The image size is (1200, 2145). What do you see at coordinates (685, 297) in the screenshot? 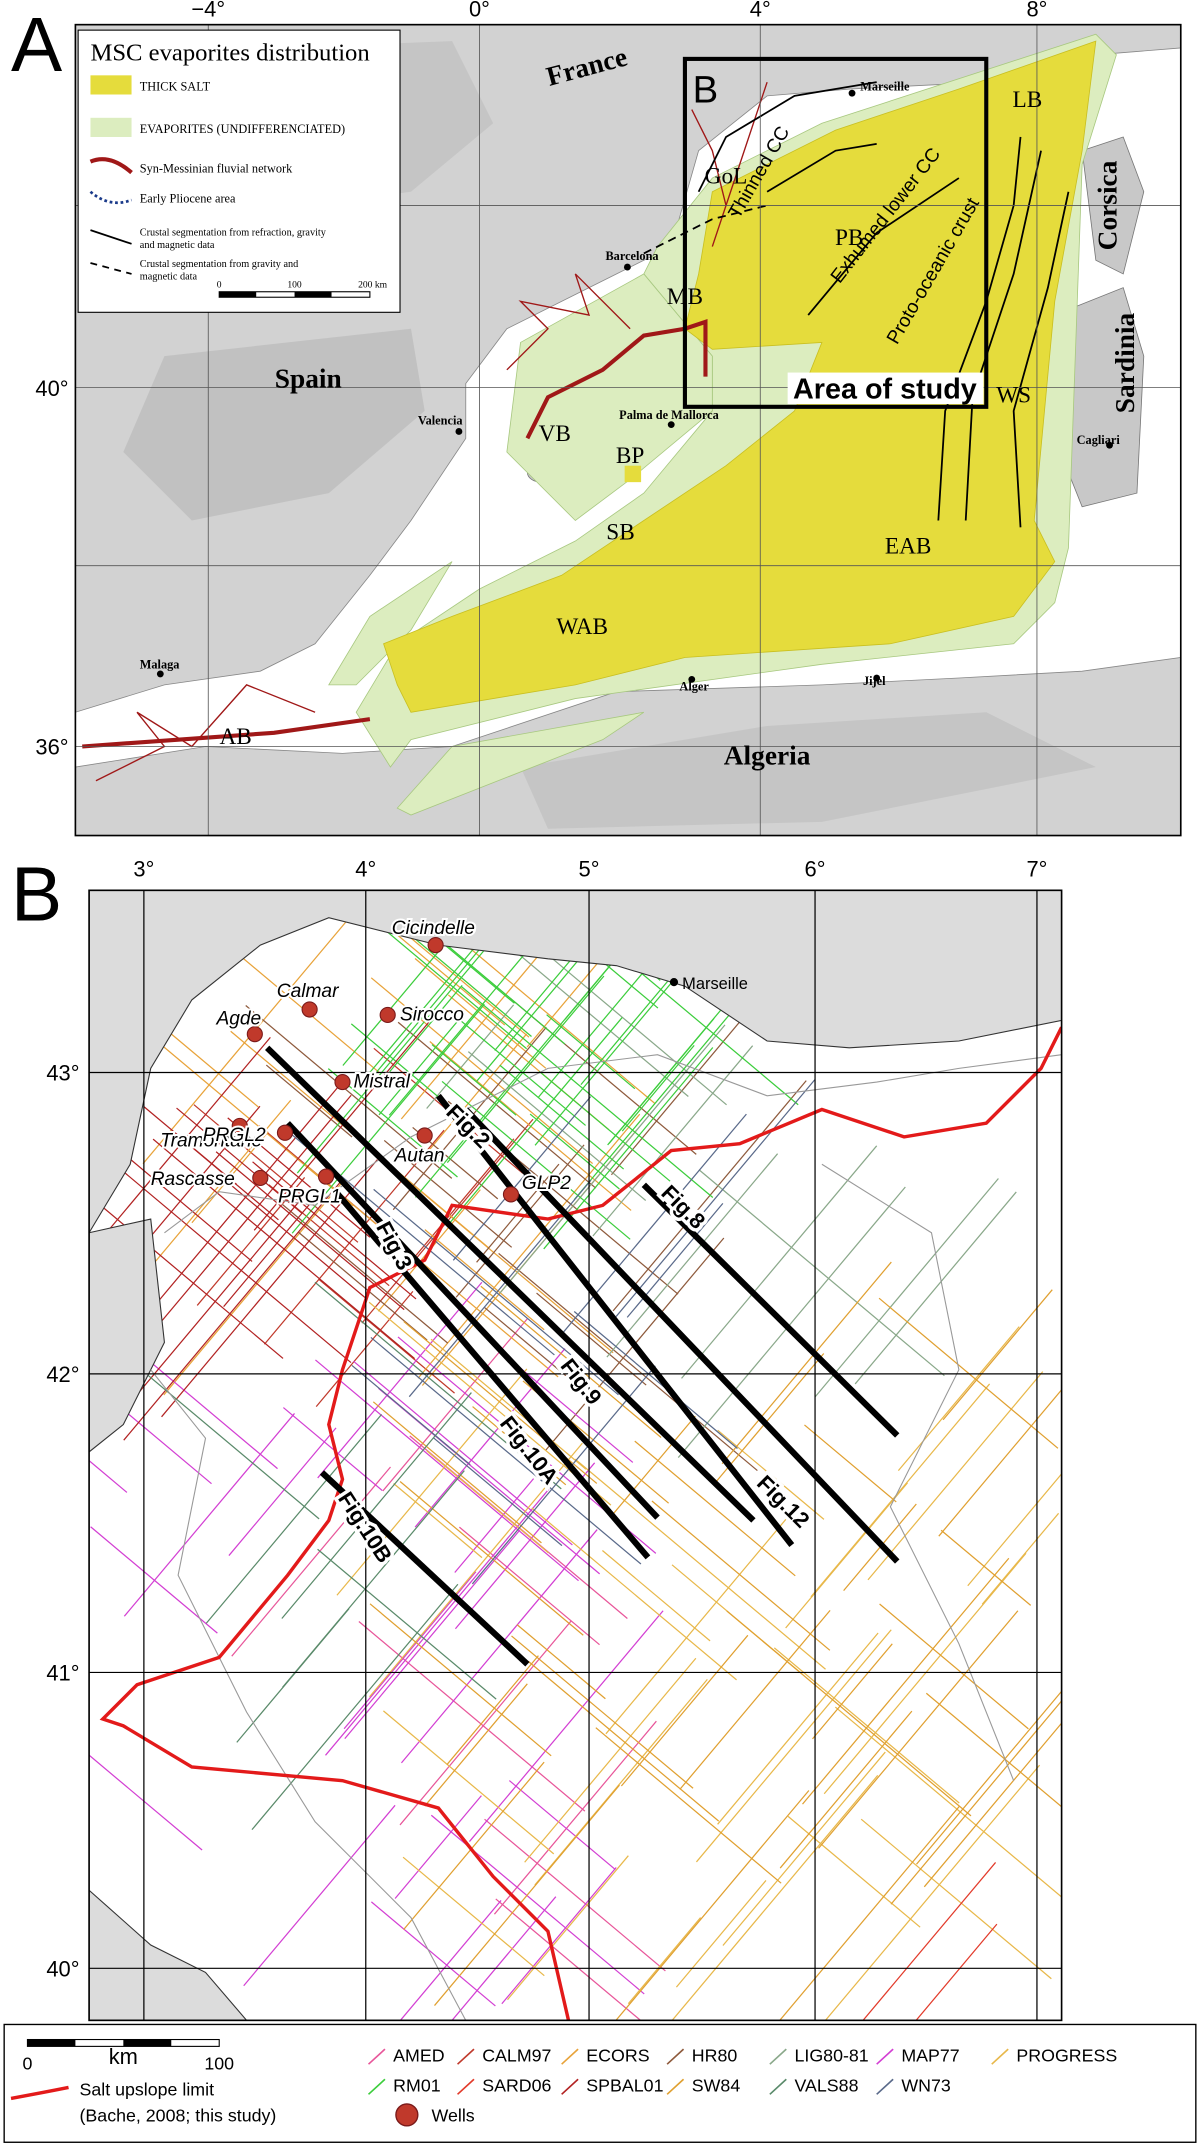
I see `basin-label: MB` at bounding box center [685, 297].